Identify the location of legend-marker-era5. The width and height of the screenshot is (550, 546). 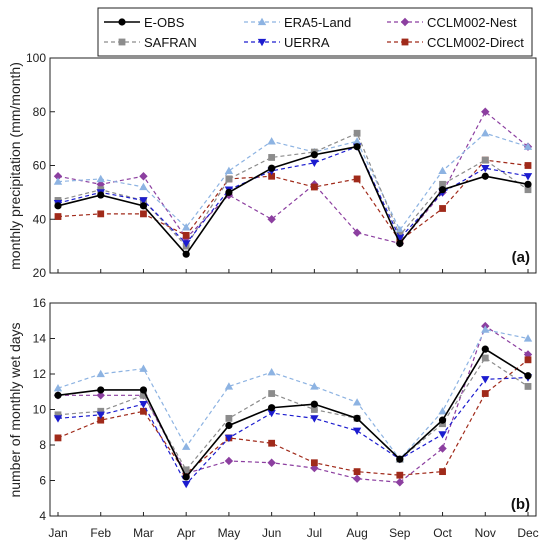
(262, 21).